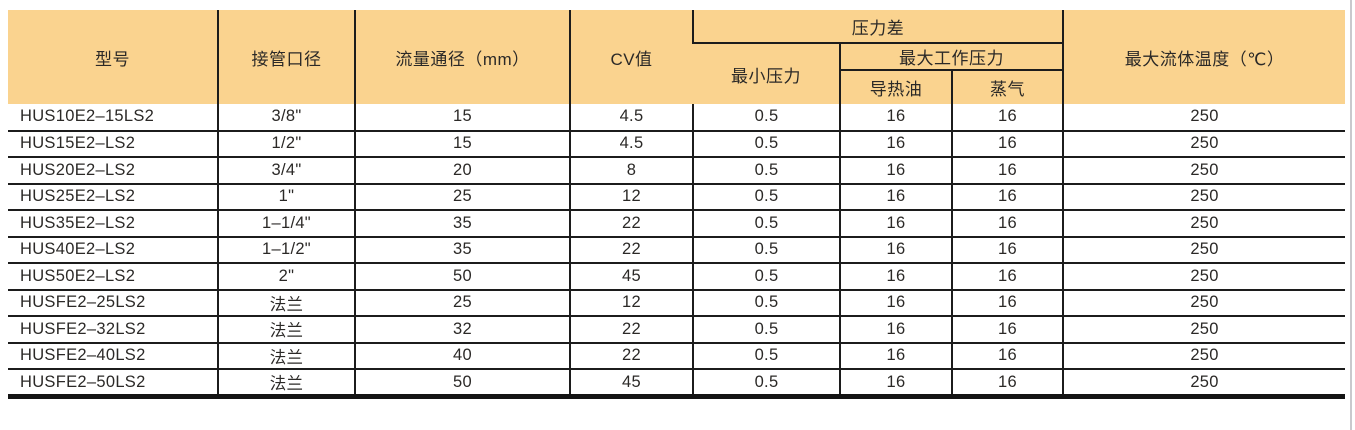 The height and width of the screenshot is (430, 1355). I want to click on cell-flow: 20, so click(462, 171).